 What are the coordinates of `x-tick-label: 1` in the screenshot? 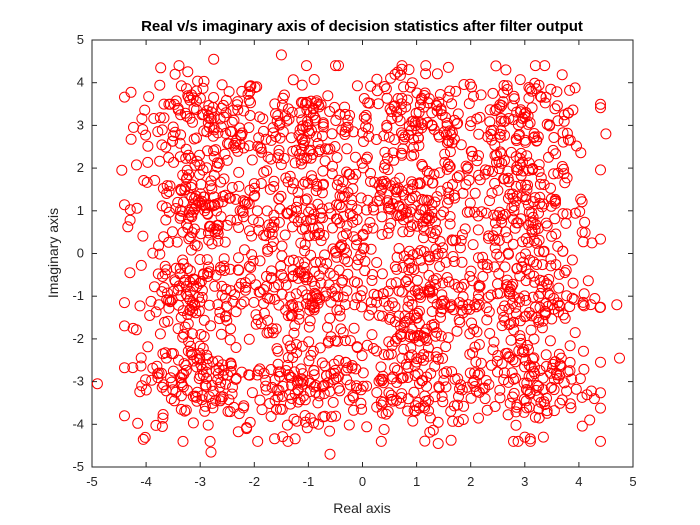 It's located at (416, 481).